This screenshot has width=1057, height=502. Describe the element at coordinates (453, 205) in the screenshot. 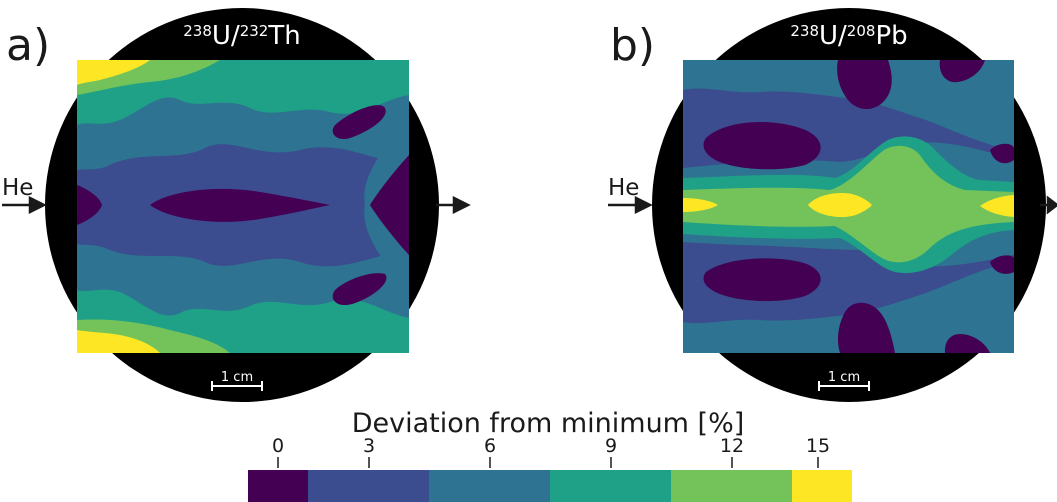

I see `panel-a-outlet-arrow-icon` at that location.